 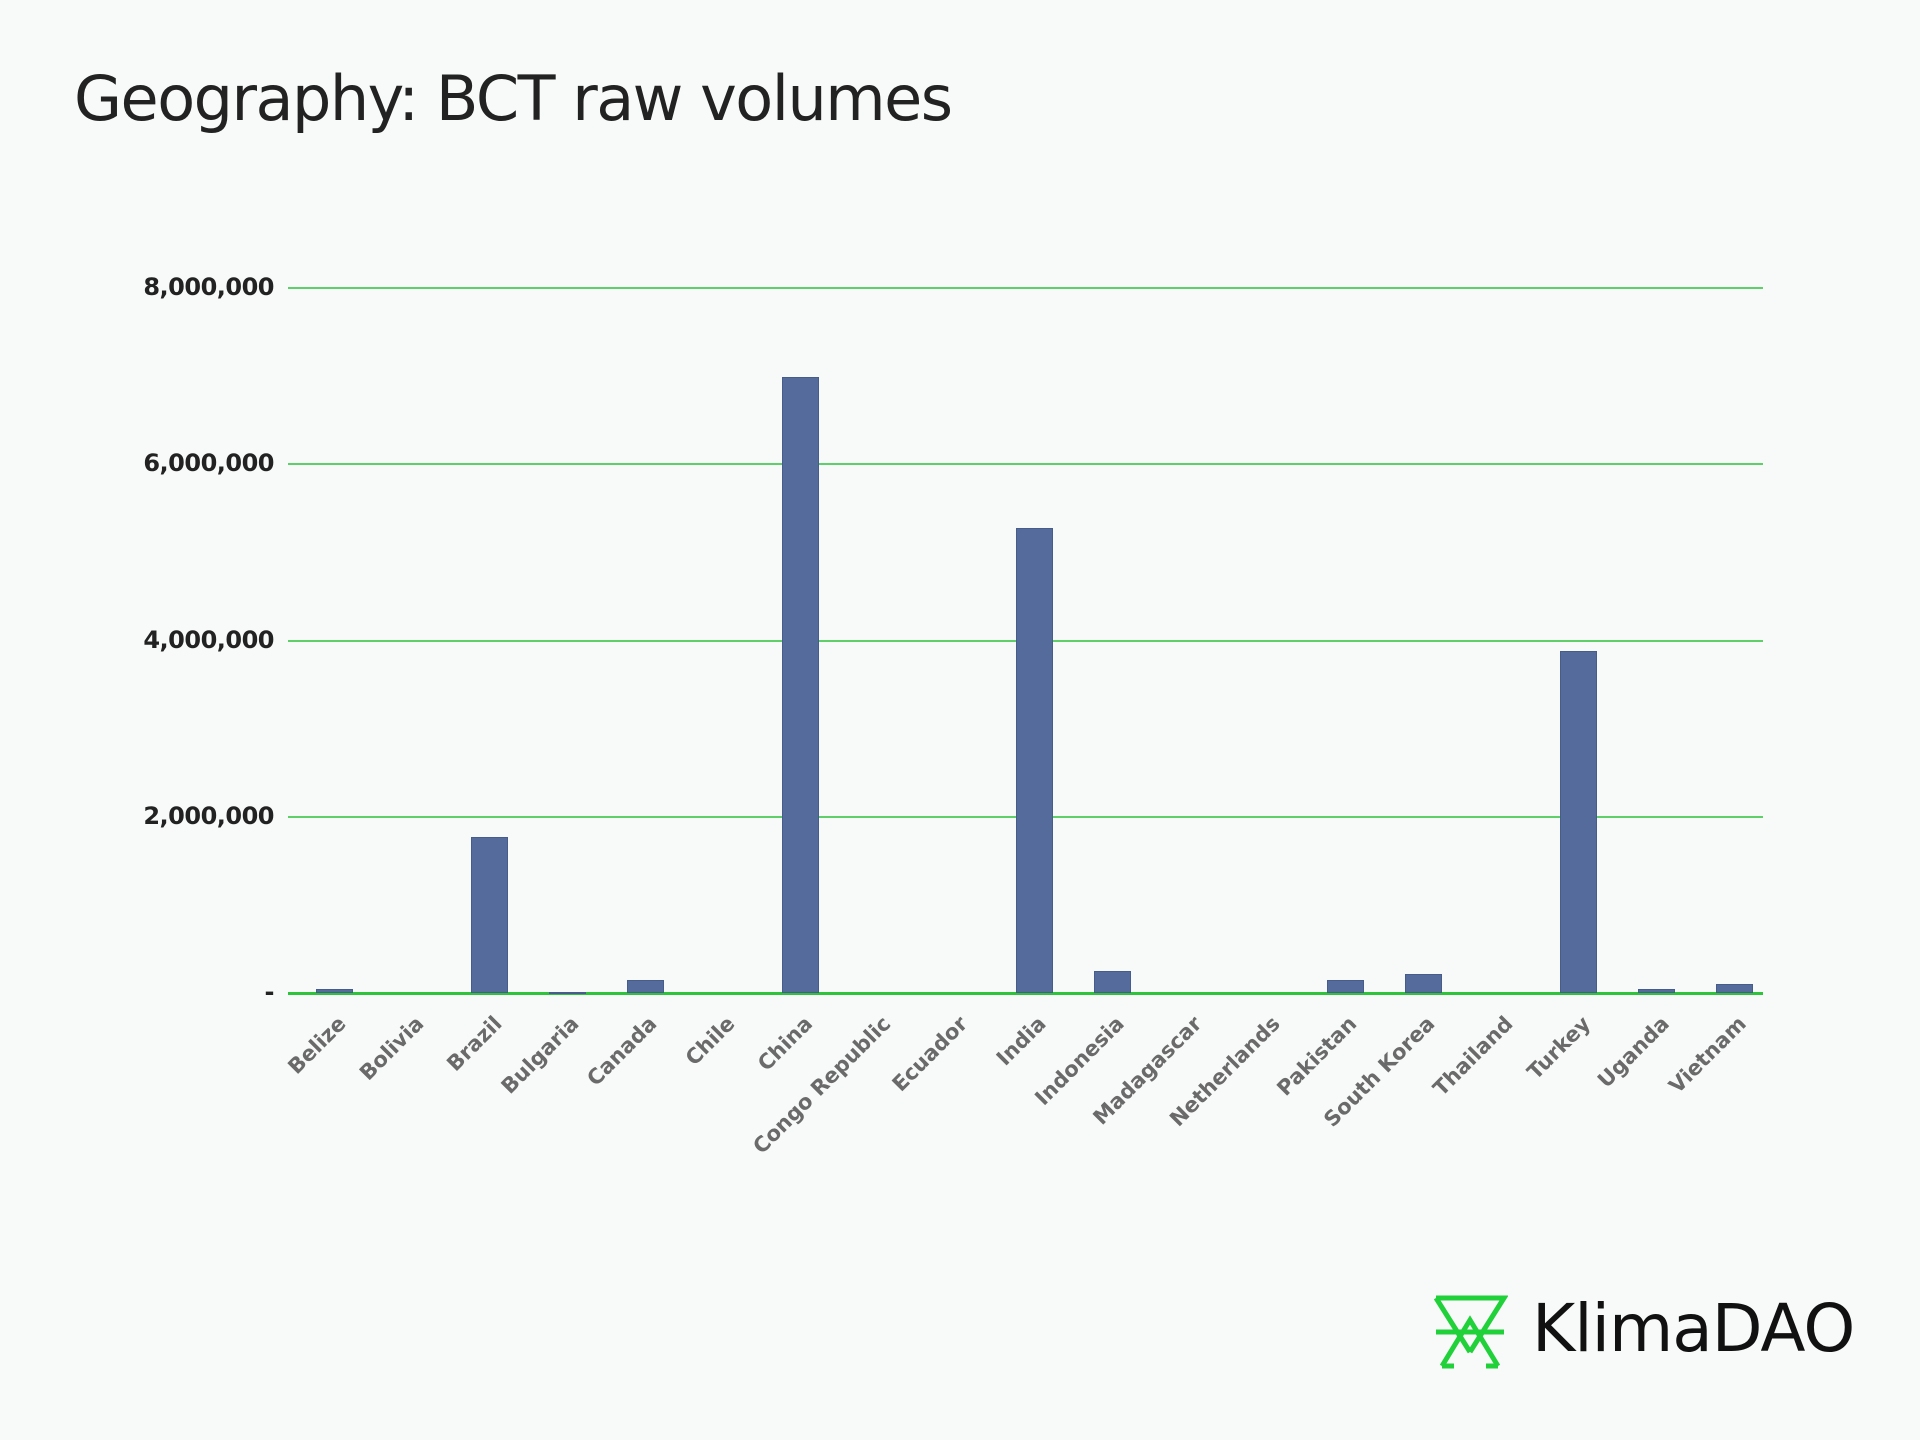 What do you see at coordinates (1470, 1334) in the screenshot?
I see `klimadao-logo-icon` at bounding box center [1470, 1334].